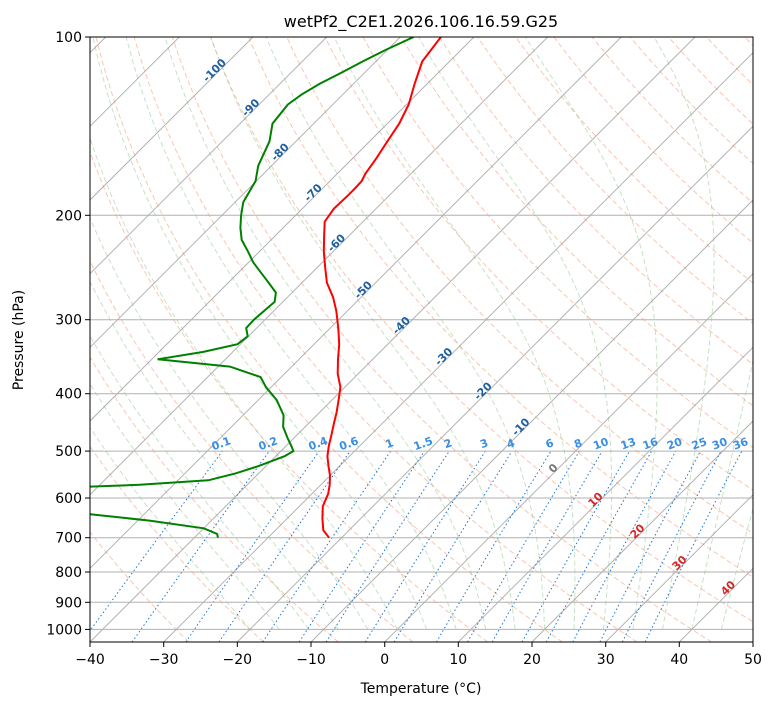  What do you see at coordinates (421, 22) in the screenshot?
I see `chart-title: wetPf2_C2E1.2026.106.16.59.G25` at bounding box center [421, 22].